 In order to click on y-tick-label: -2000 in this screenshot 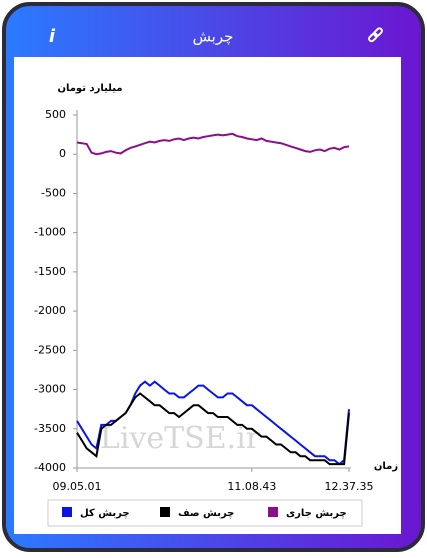, I will do `click(50, 310)`.